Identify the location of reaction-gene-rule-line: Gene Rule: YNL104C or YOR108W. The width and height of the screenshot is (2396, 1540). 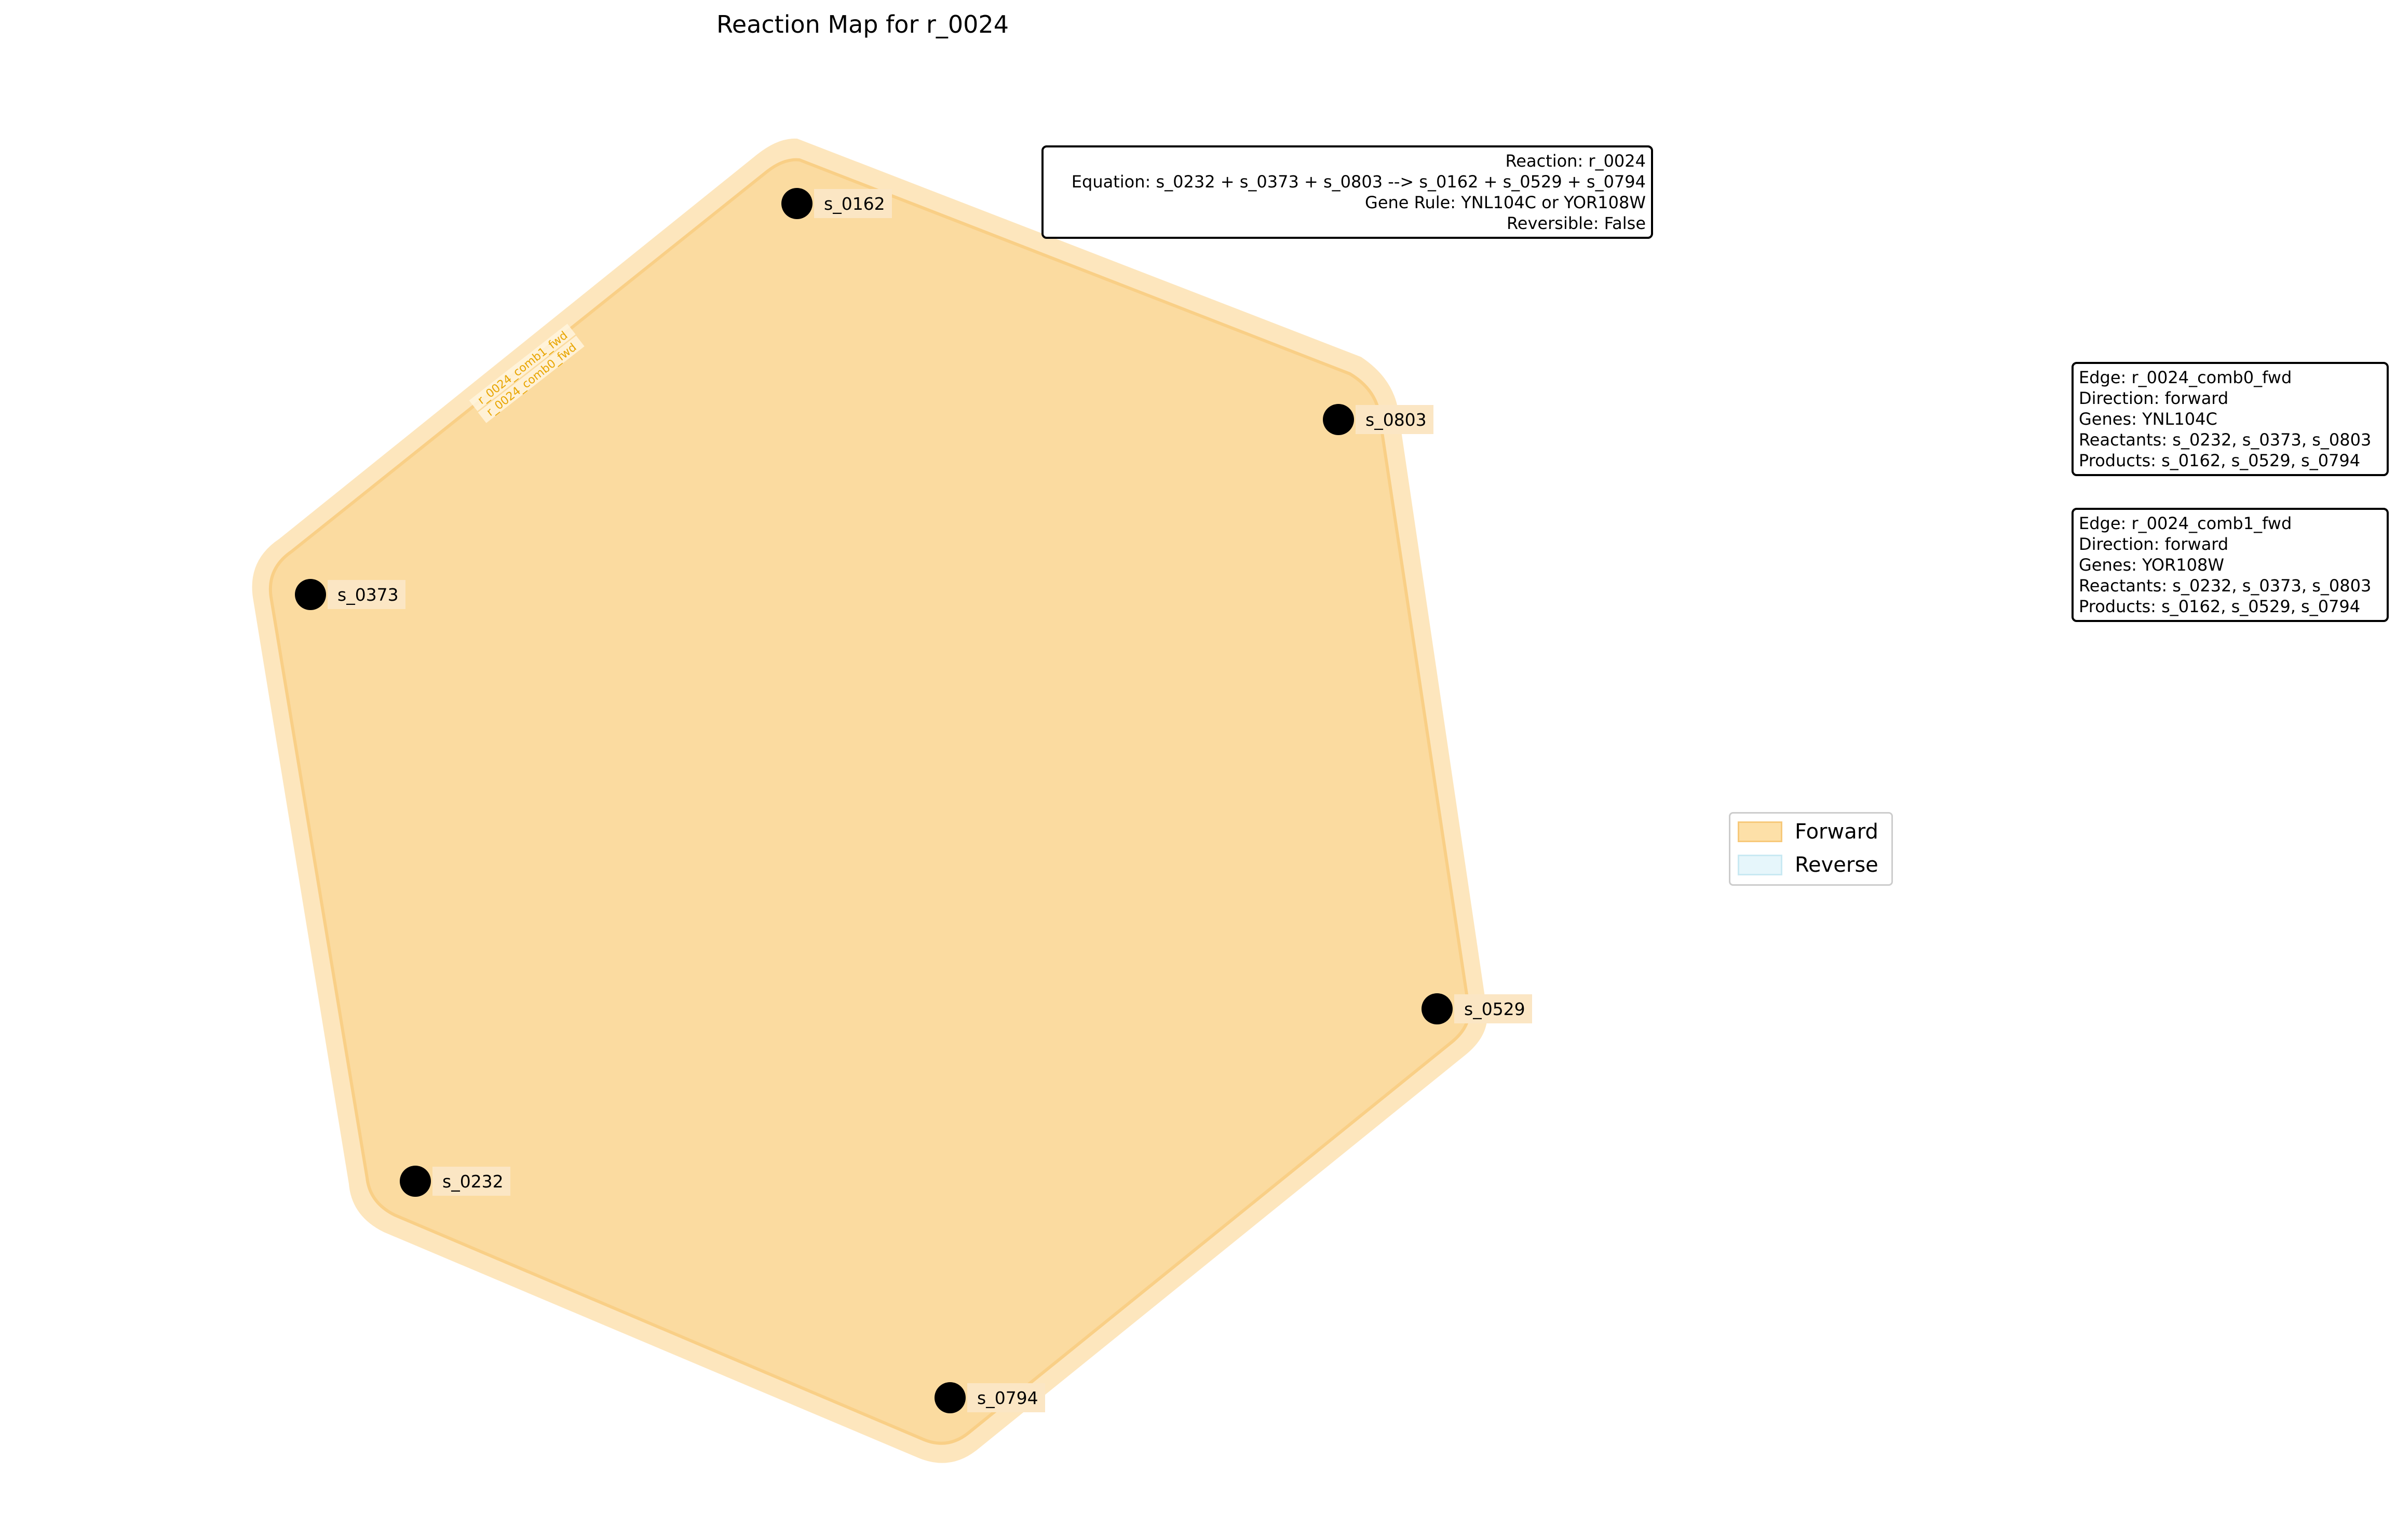
(1505, 202).